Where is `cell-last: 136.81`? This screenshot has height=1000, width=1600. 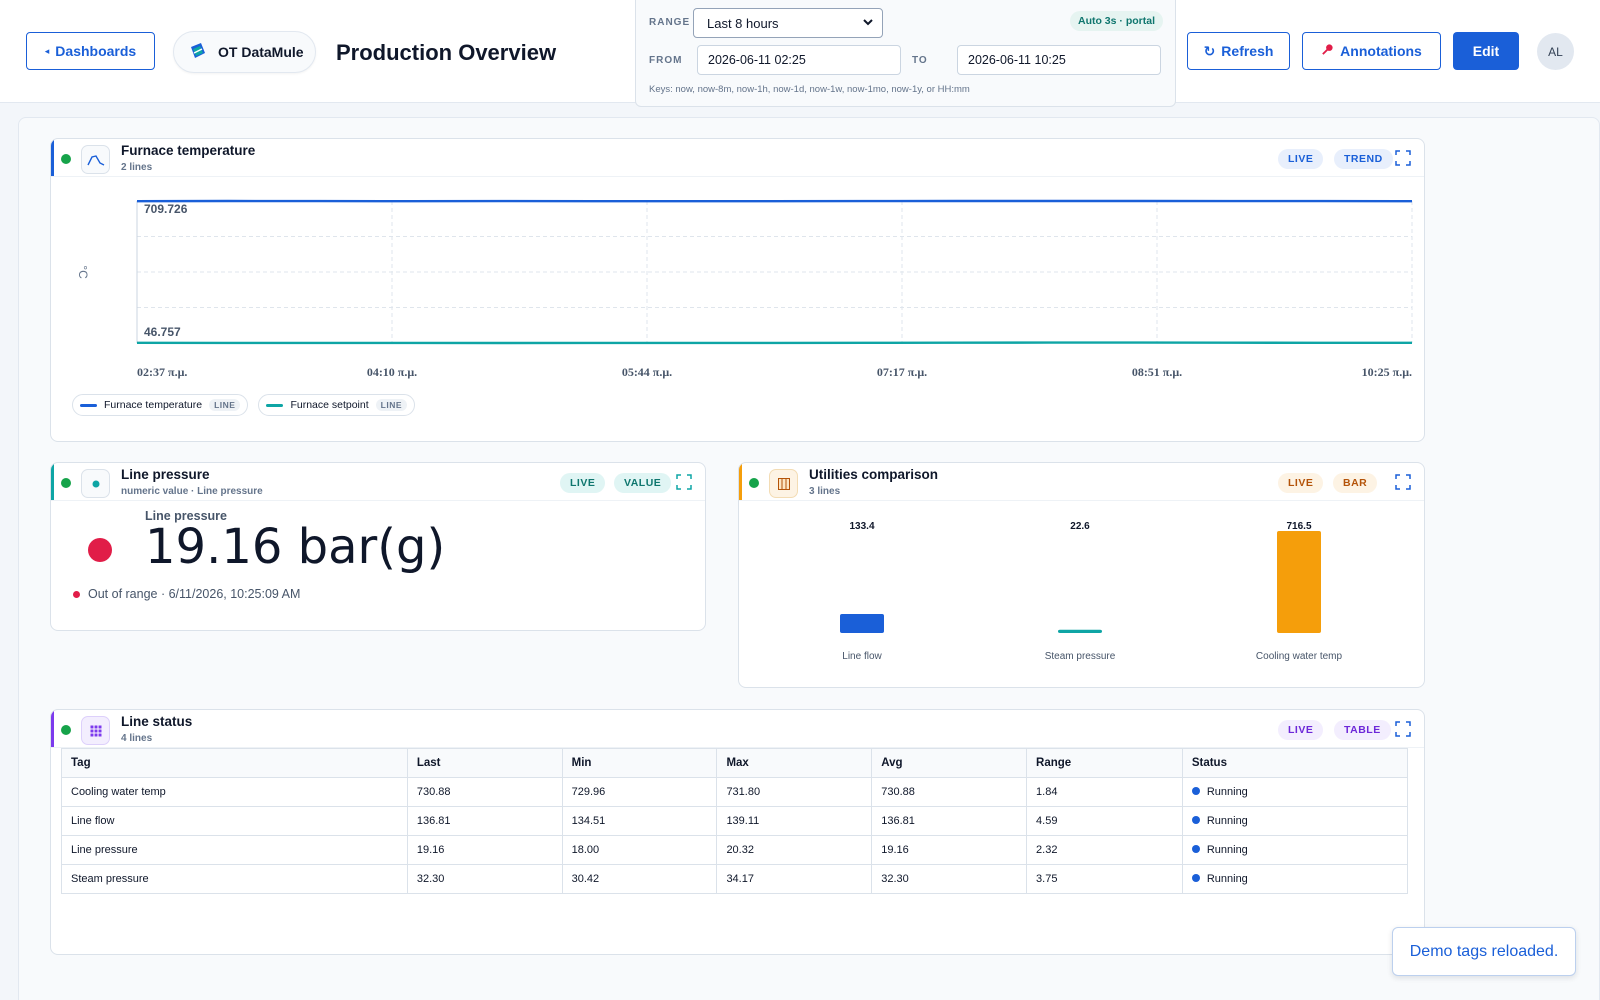 cell-last: 136.81 is located at coordinates (484, 821).